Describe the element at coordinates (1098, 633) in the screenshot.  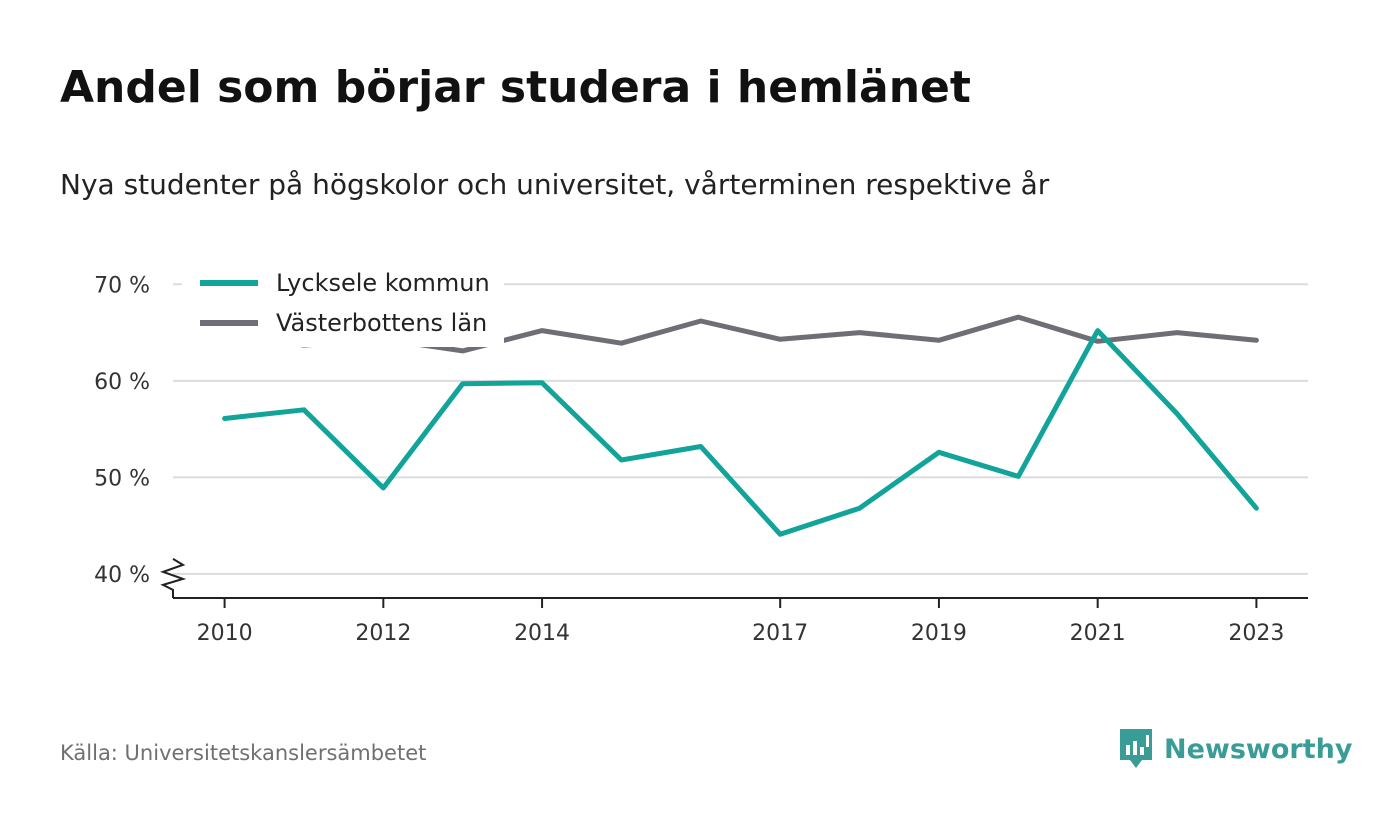
I see `x-tick-label: 2021` at that location.